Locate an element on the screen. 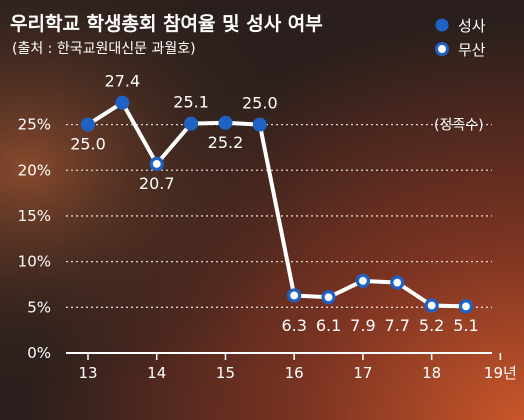 This screenshot has height=420, width=524. x-tick-label: 19년 is located at coordinates (500, 373).